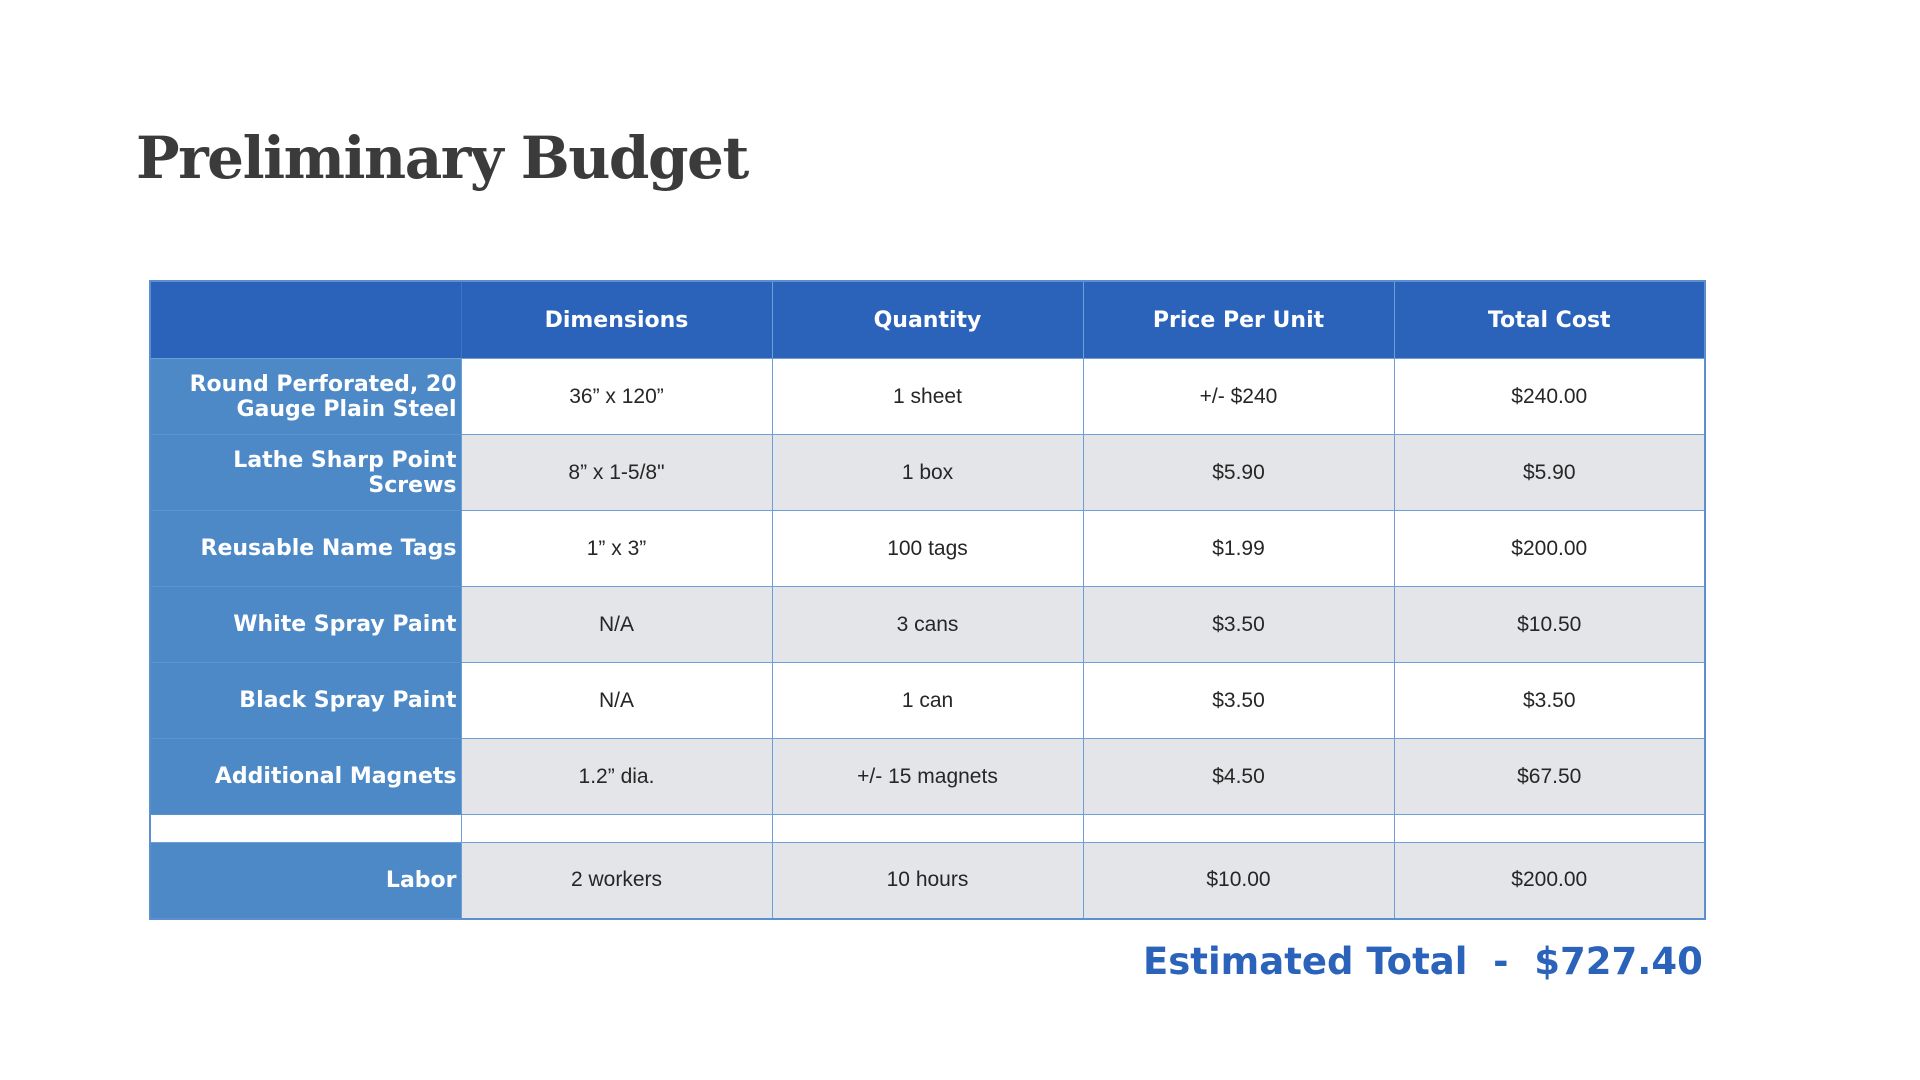  I want to click on price-per-unit-cell: +/- $240, so click(1238, 396).